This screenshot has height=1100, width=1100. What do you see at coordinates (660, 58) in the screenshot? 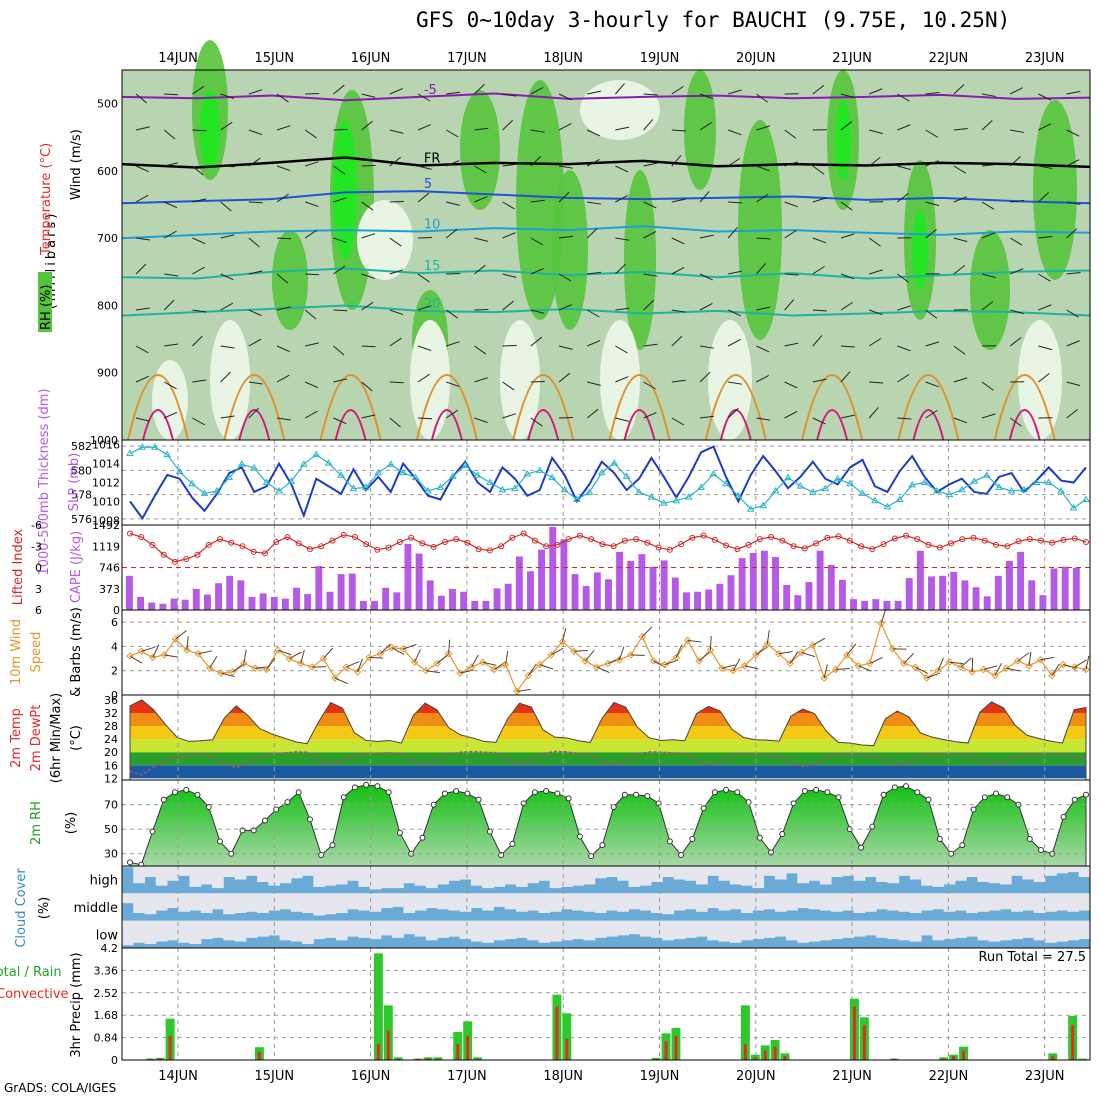
I see `date-label-top: 19JUN` at bounding box center [660, 58].